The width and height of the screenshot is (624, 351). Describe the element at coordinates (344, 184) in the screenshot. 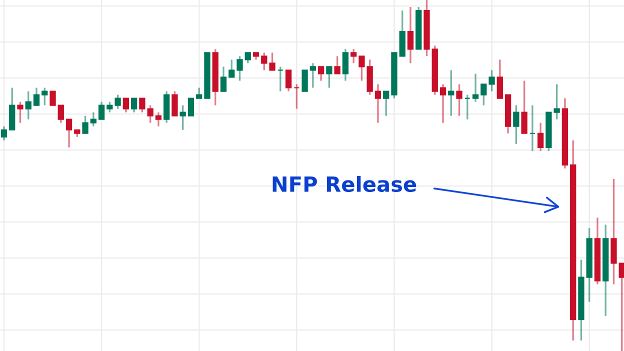

I see `annotation: NFP Release` at that location.